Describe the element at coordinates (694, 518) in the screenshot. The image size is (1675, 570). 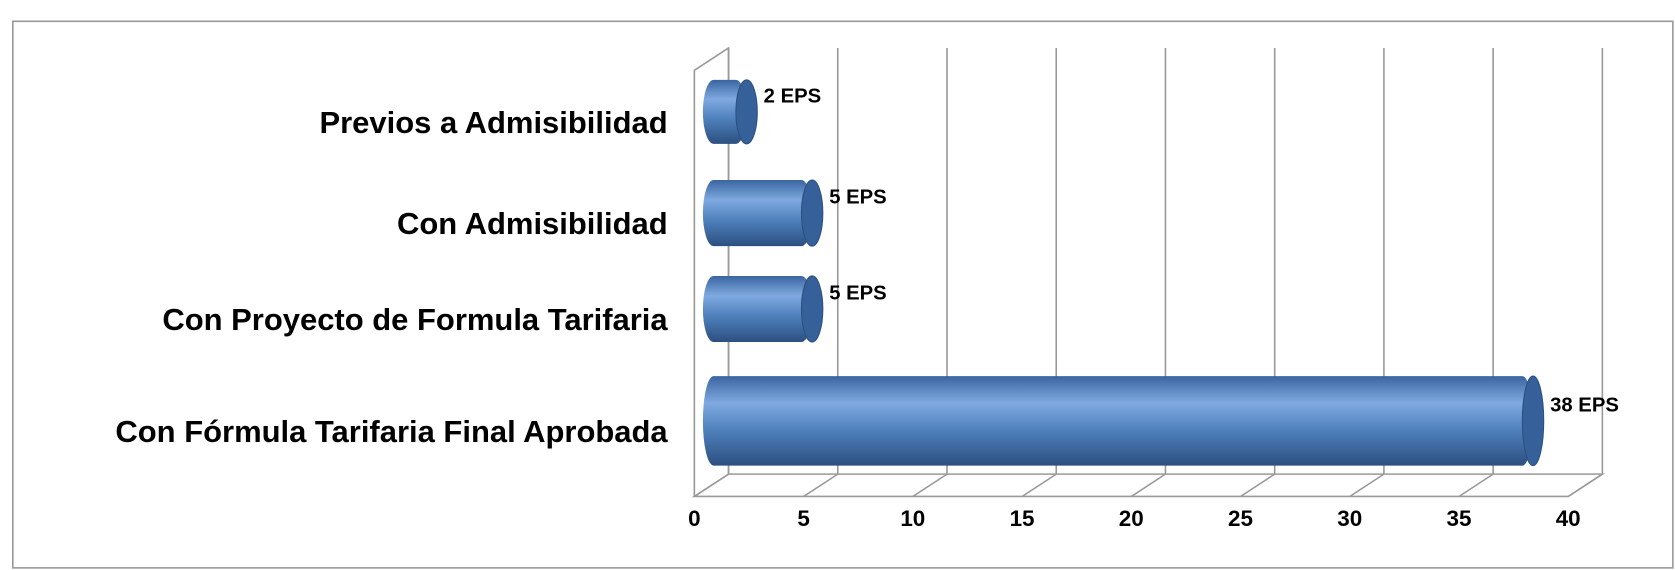
I see `x-tick-label: 0` at that location.